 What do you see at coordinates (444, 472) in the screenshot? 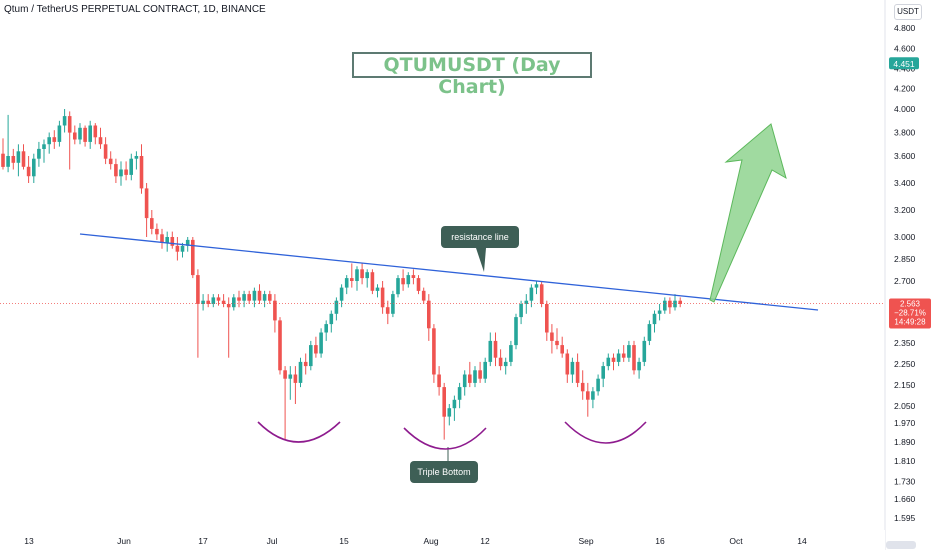
I see `triple-bottom-callout: Triple Bottom` at bounding box center [444, 472].